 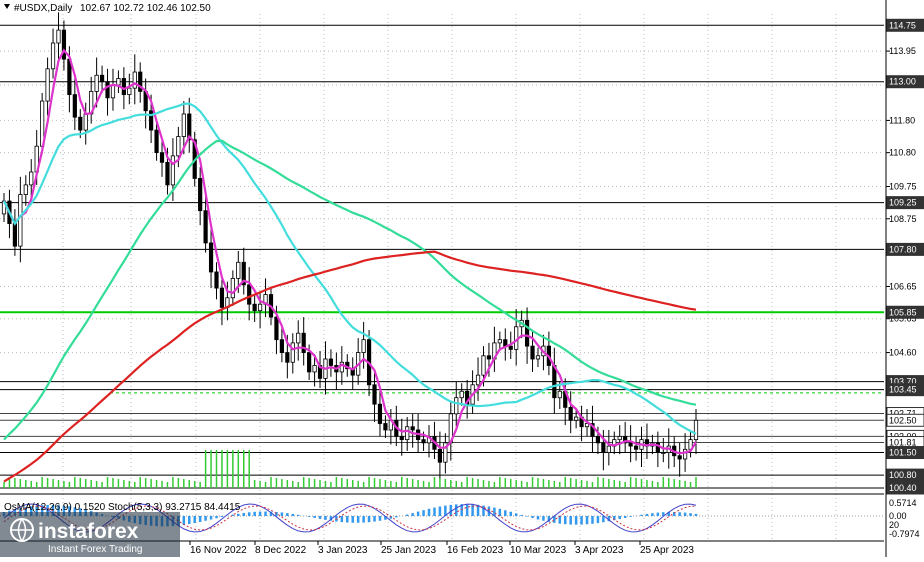 I want to click on price-tick-label: 104.60, so click(x=903, y=353).